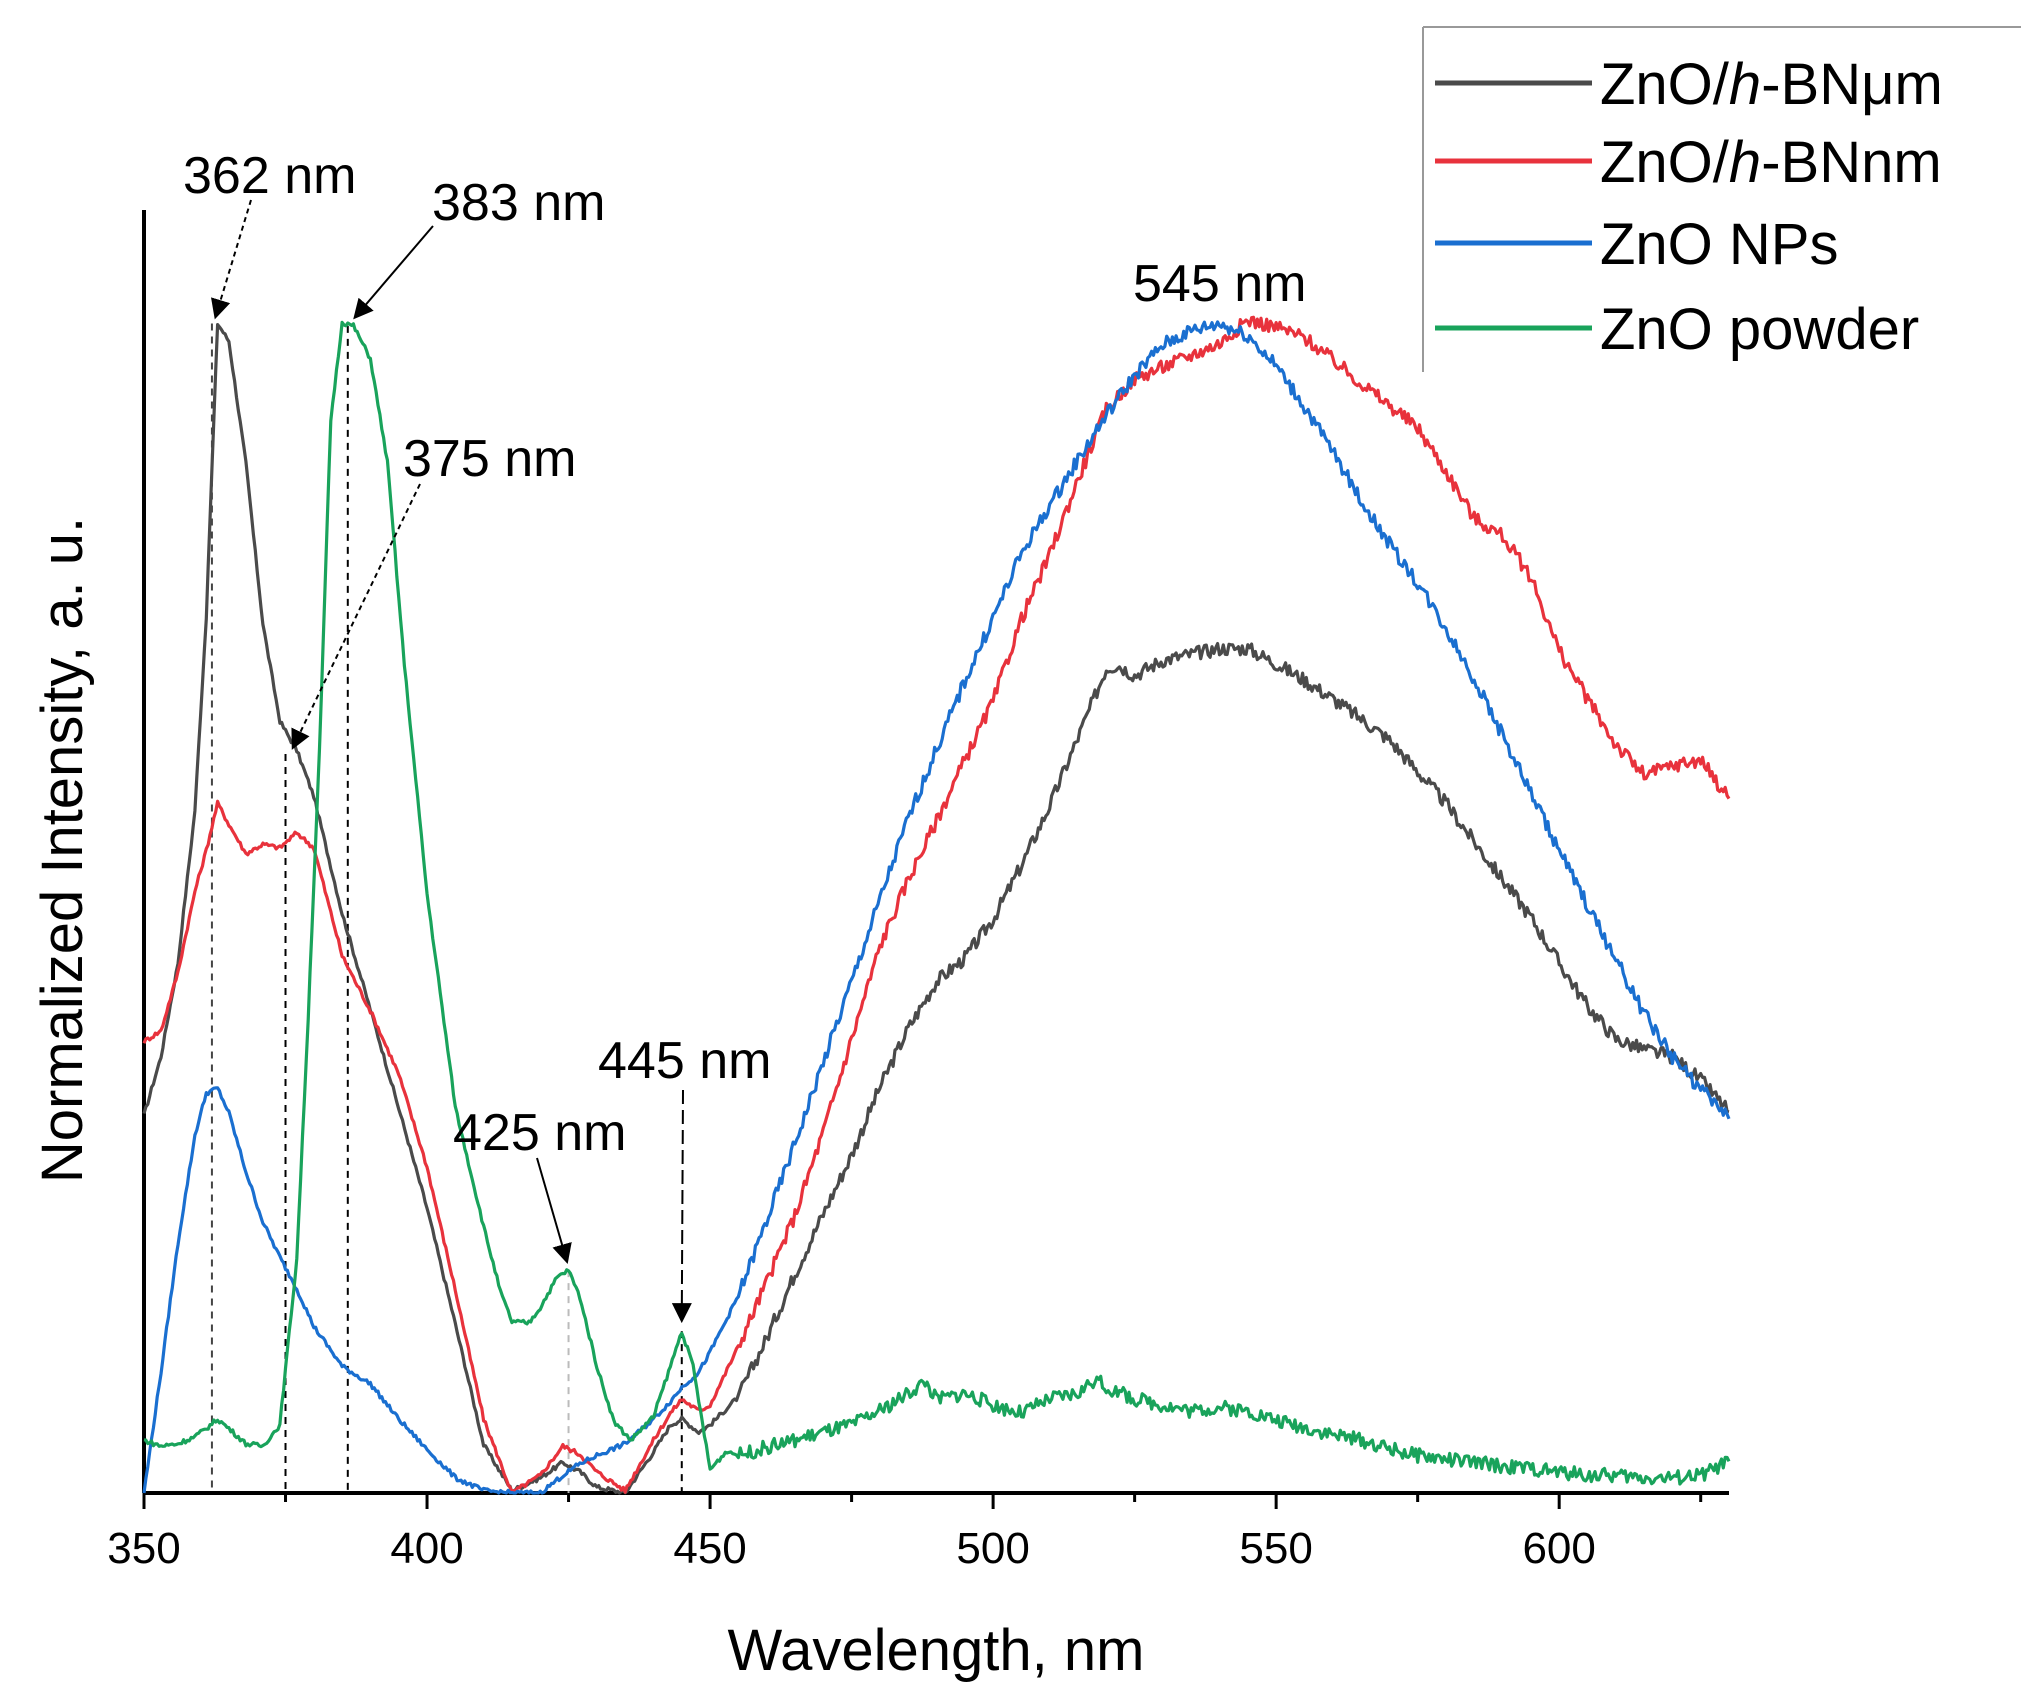  I want to click on x-tick-label: 550, so click(1275, 1548).